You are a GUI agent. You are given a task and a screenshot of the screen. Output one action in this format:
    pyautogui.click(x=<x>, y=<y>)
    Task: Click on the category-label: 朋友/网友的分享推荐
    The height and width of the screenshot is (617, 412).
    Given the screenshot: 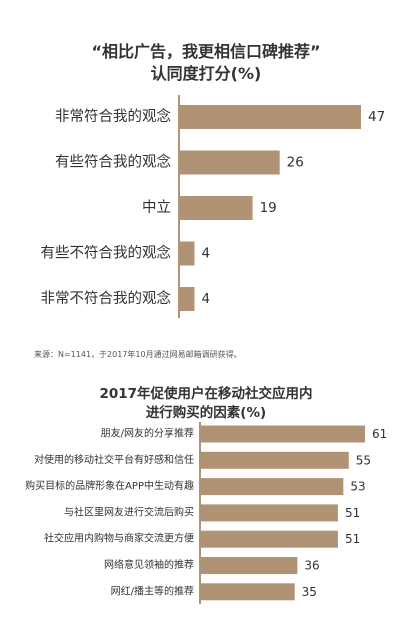 What is the action you would take?
    pyautogui.click(x=147, y=433)
    